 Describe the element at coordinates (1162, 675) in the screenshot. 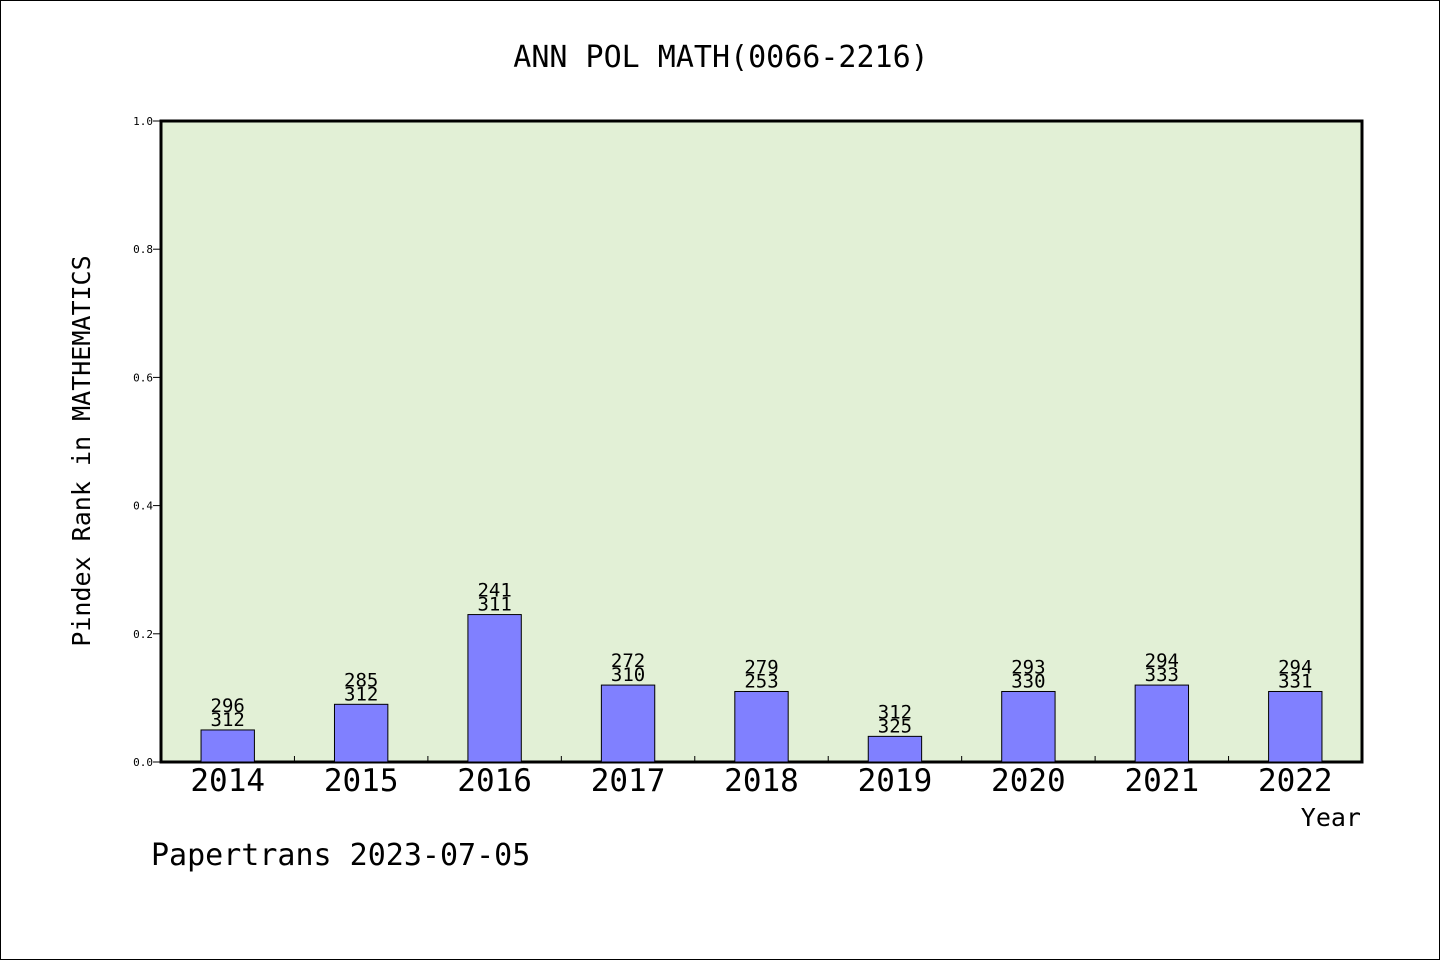

I see `bar-label-bottom-2021: 333` at that location.